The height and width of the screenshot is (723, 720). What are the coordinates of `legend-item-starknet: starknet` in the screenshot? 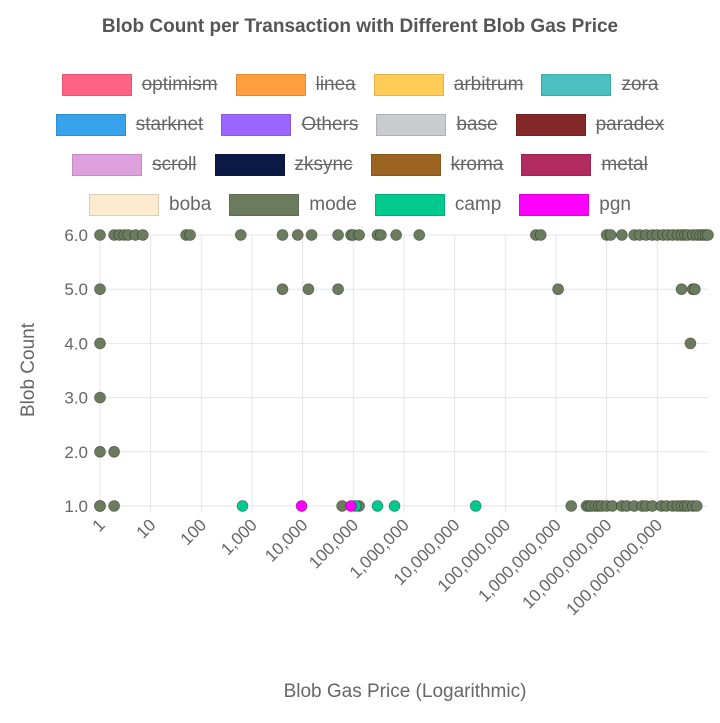 It's located at (129, 125).